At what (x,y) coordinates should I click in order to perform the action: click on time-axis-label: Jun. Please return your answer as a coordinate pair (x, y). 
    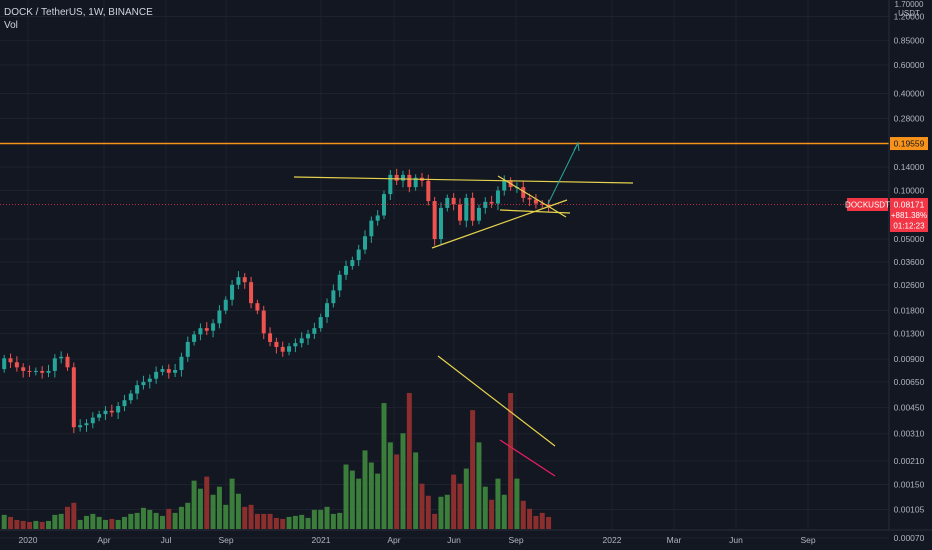
    Looking at the image, I should click on (454, 540).